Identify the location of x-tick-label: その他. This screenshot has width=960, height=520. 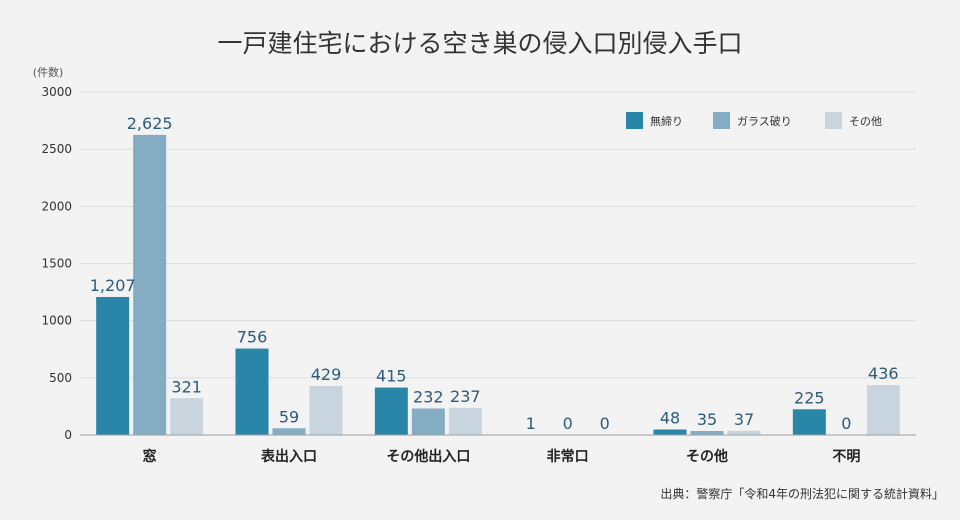
(707, 456).